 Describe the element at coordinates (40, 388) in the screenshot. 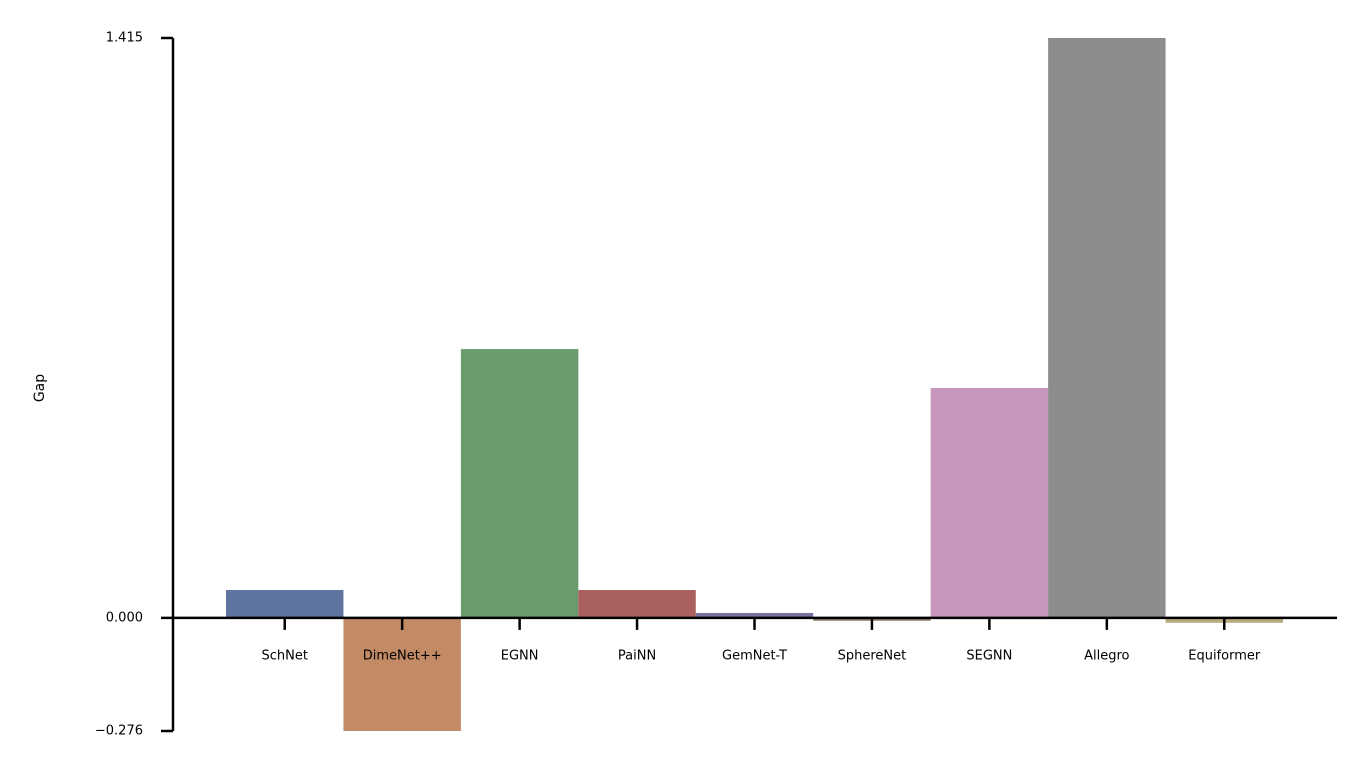

I see `y-axis-label: Gap` at that location.